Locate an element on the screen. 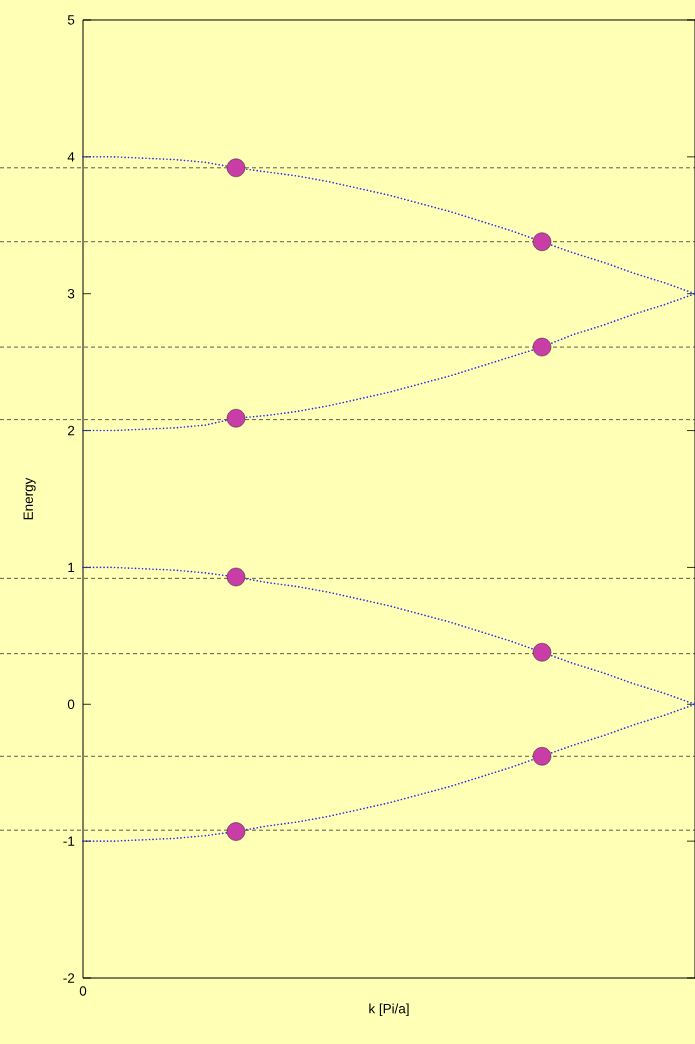 This screenshot has height=1044, width=695. y-tick-label: 2 is located at coordinates (71, 430).